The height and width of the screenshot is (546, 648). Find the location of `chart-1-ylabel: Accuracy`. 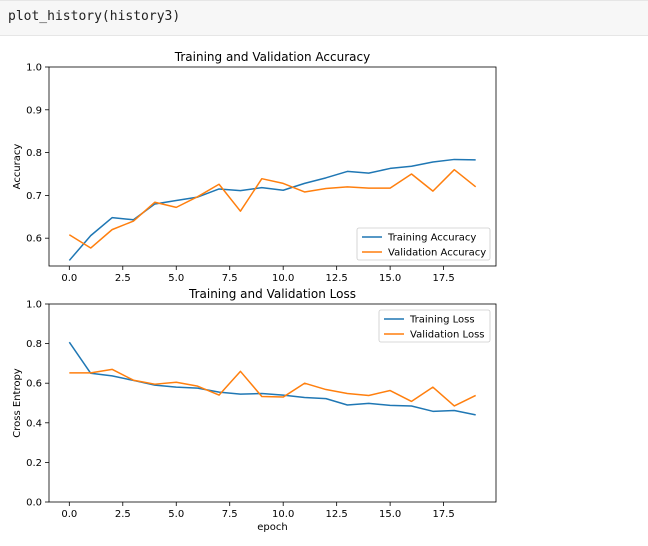

chart-1-ylabel: Accuracy is located at coordinates (17, 167).